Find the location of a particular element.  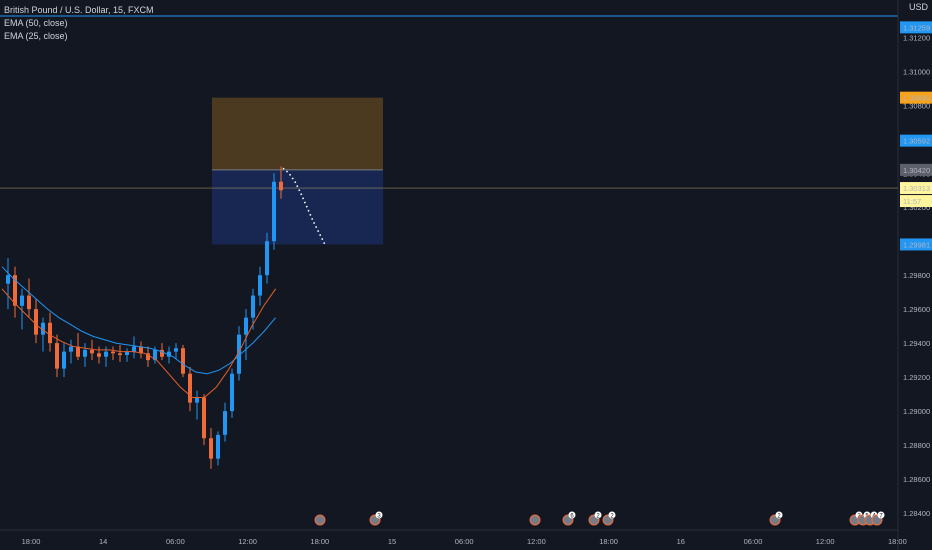

event-marker-count: 6 is located at coordinates (572, 517).